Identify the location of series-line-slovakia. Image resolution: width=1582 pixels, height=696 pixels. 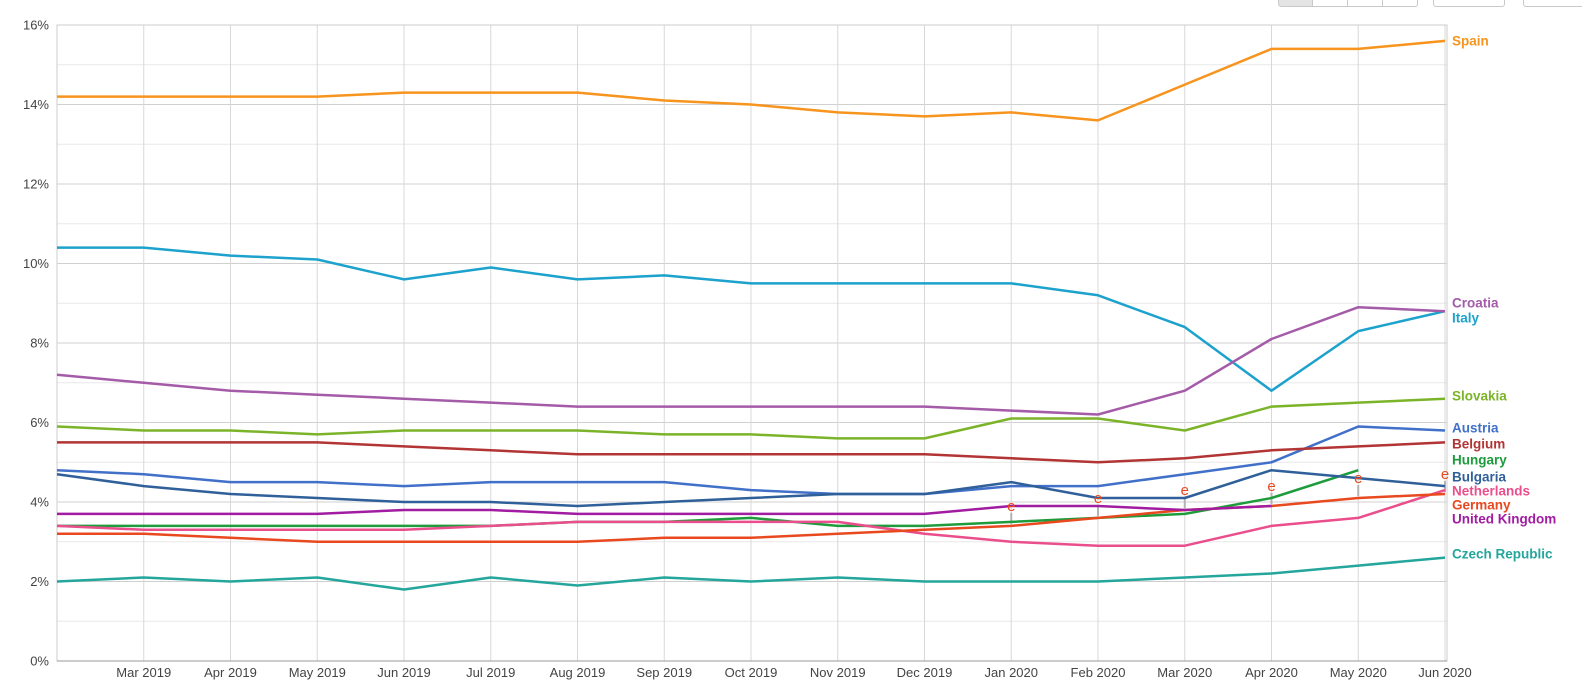
(751, 418).